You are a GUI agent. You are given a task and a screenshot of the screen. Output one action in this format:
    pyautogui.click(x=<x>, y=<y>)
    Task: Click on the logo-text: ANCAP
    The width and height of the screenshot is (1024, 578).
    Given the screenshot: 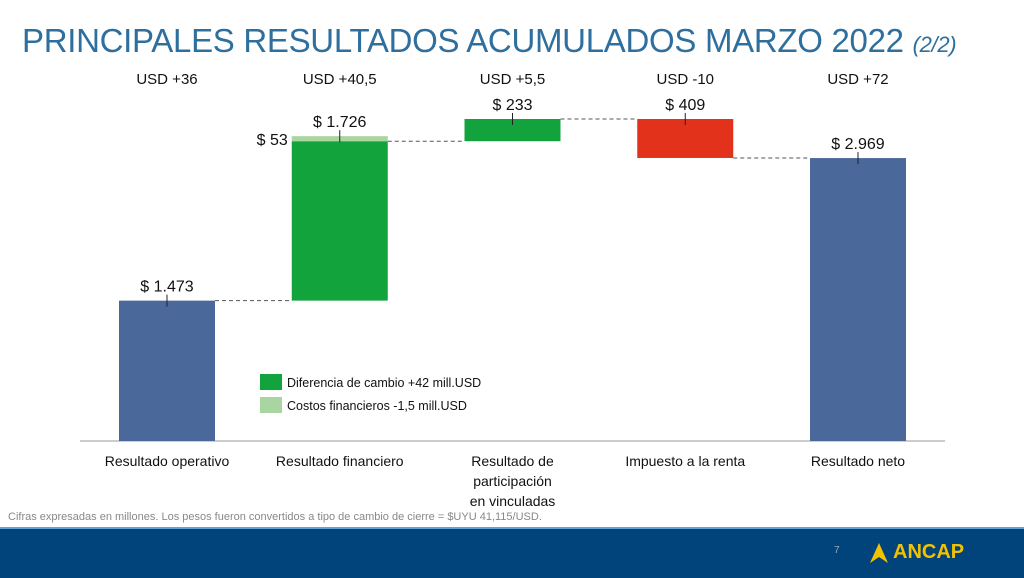 What is the action you would take?
    pyautogui.click(x=929, y=552)
    